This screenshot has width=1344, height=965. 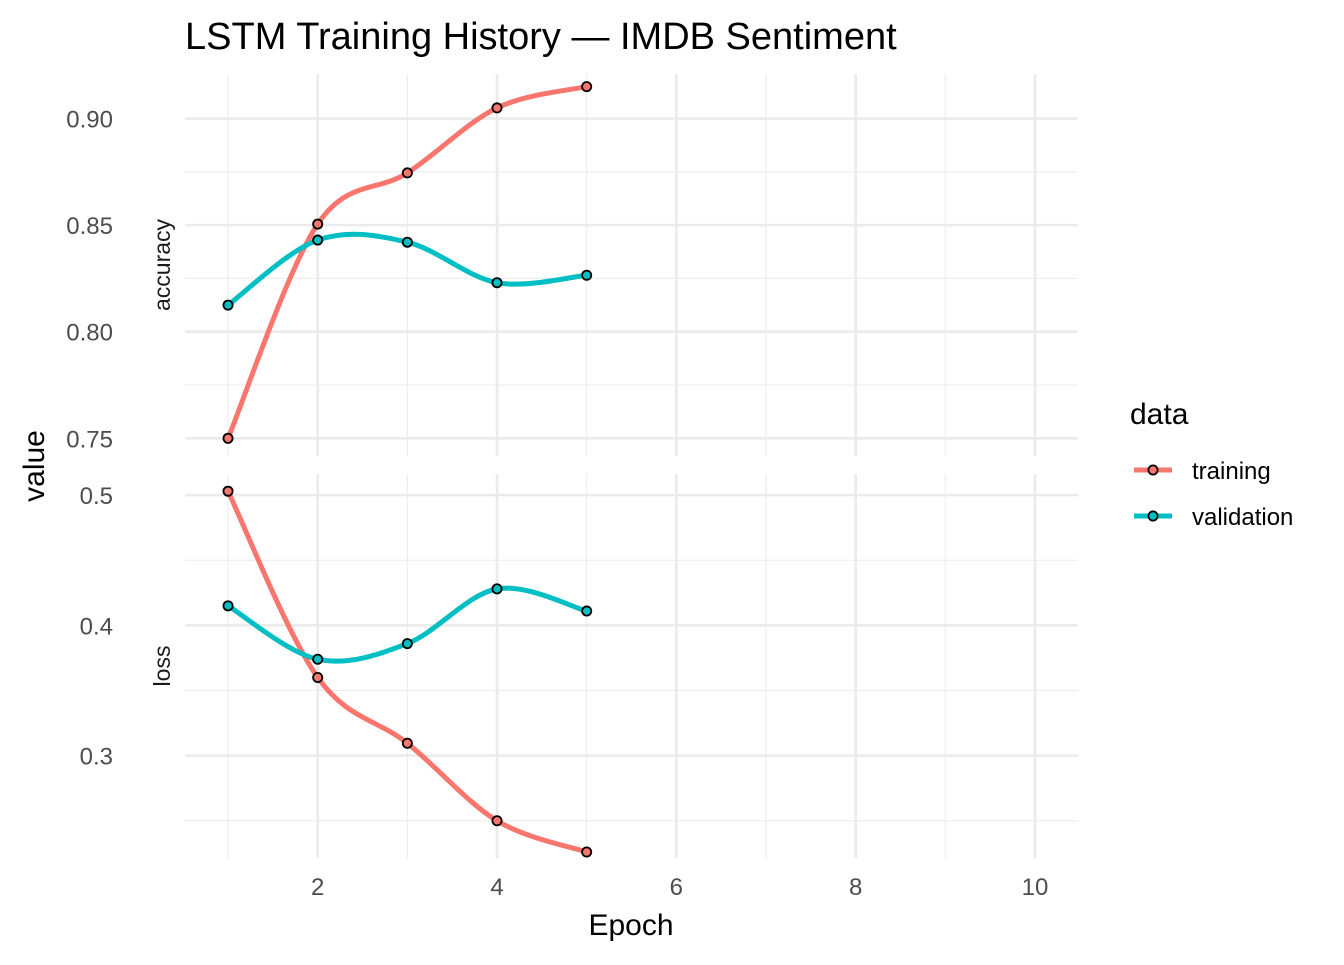 I want to click on y-tick-label: 0.85, so click(x=89, y=226).